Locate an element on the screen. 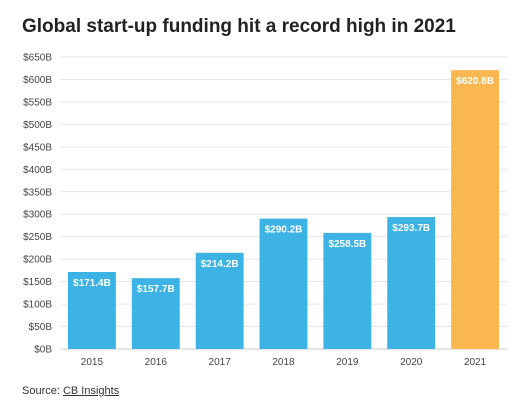 The width and height of the screenshot is (525, 403). y-tick-label: $400B is located at coordinates (37, 170).